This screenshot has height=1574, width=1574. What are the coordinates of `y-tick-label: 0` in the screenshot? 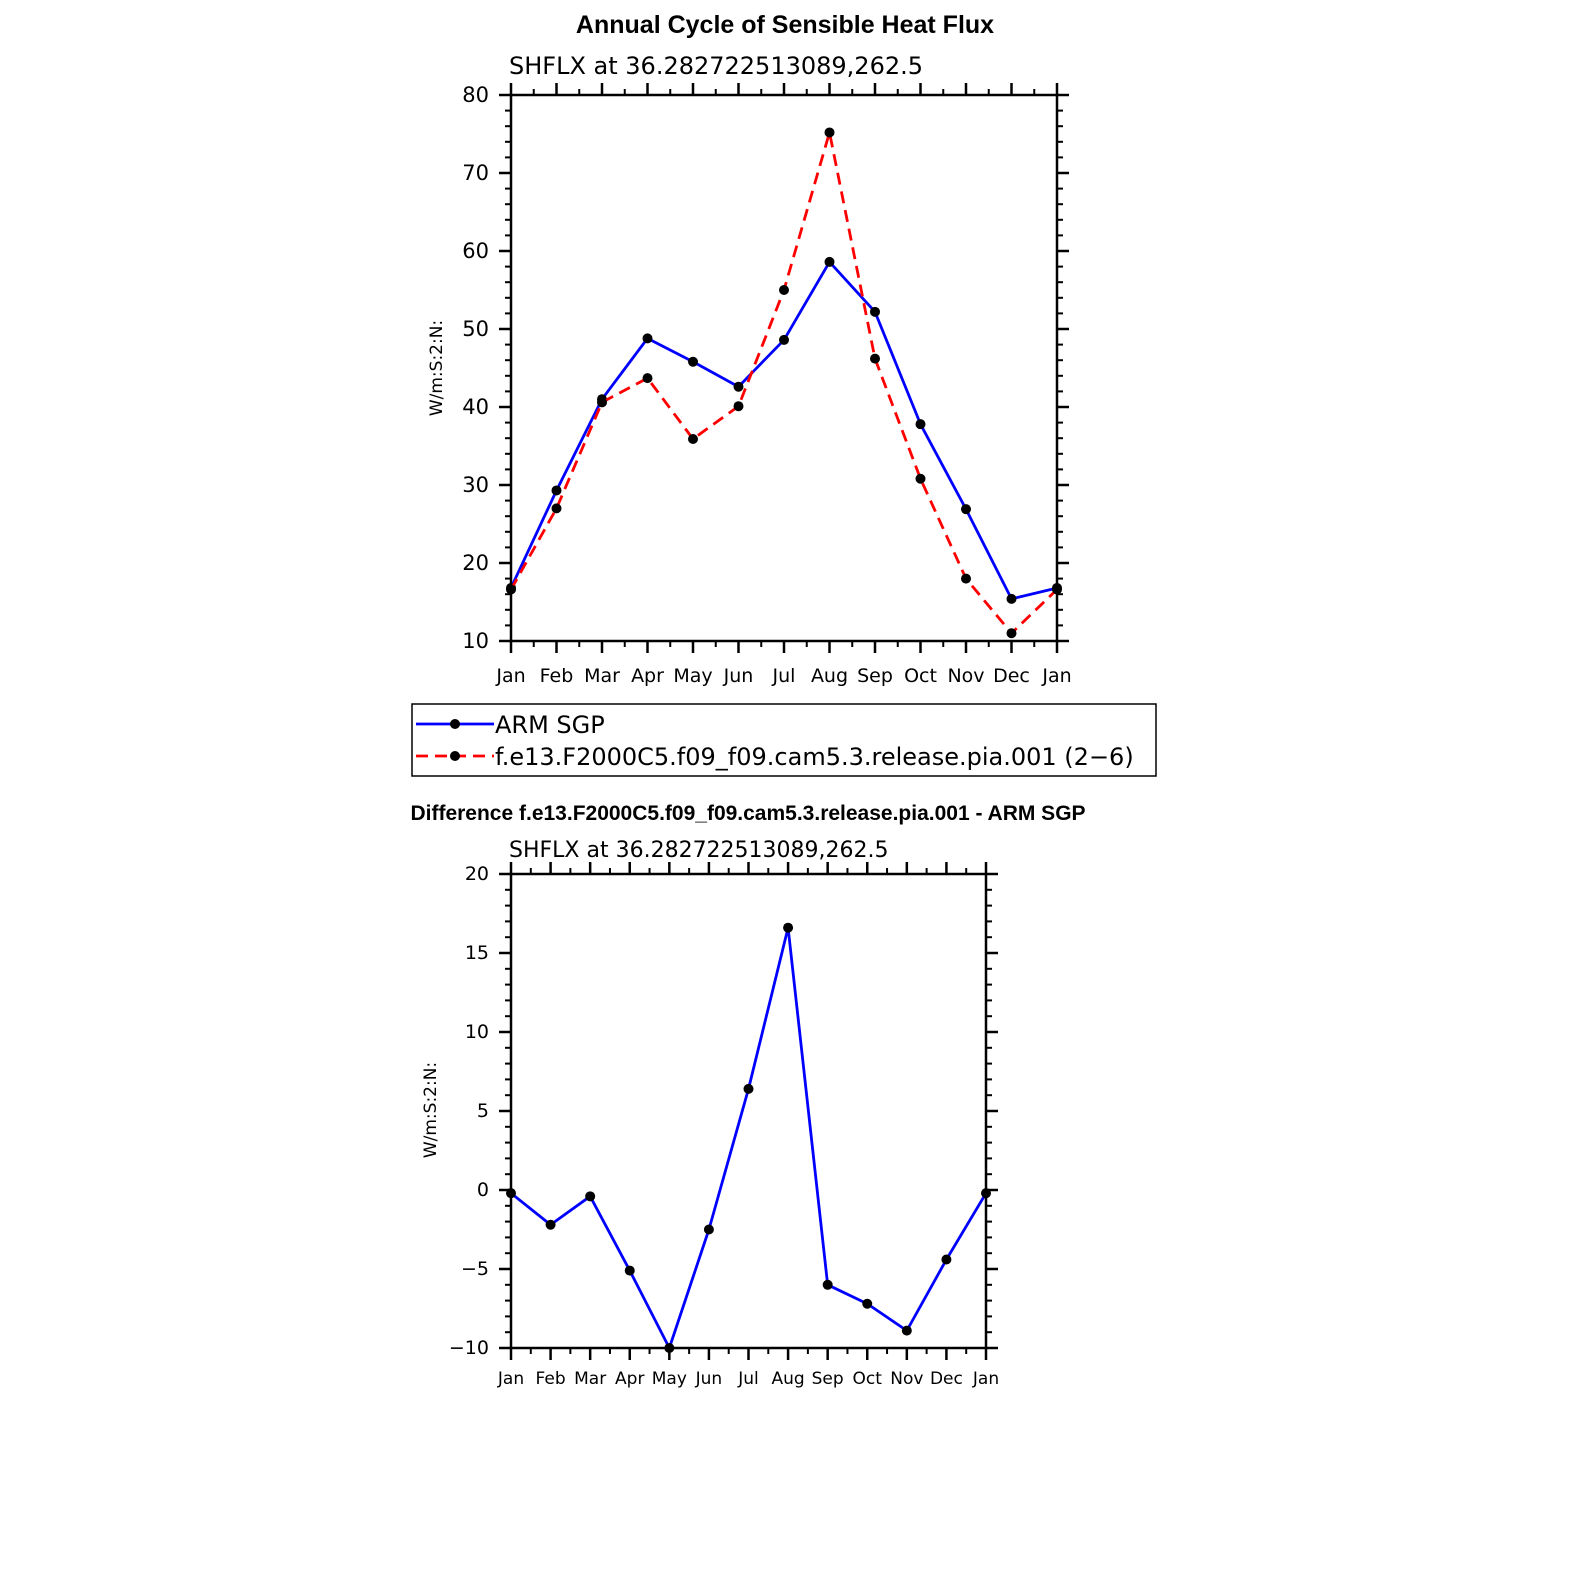 It's located at (483, 1190).